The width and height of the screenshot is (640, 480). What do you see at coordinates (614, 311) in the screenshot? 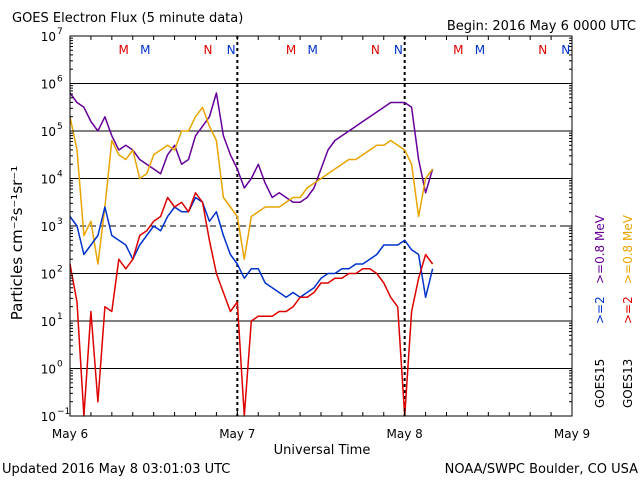
I see `legend: GOES15 >=2 >=0.8 MeV GOES13 >=2 >=0.8 MeV` at bounding box center [614, 311].